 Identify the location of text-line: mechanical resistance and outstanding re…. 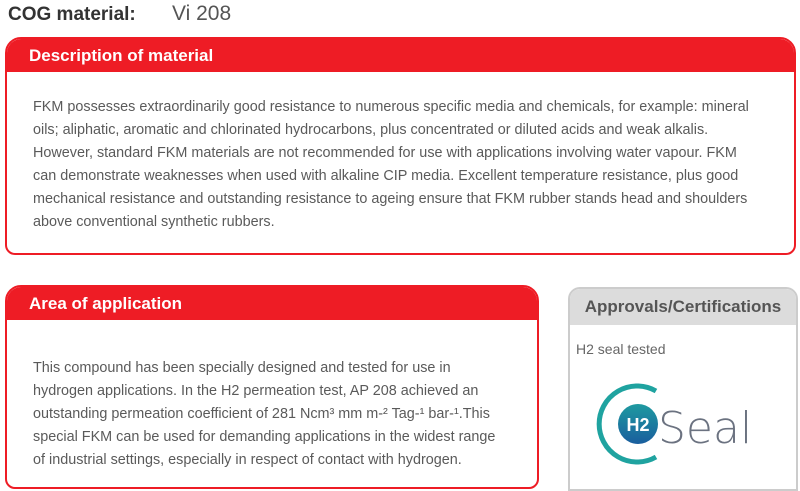
(390, 199).